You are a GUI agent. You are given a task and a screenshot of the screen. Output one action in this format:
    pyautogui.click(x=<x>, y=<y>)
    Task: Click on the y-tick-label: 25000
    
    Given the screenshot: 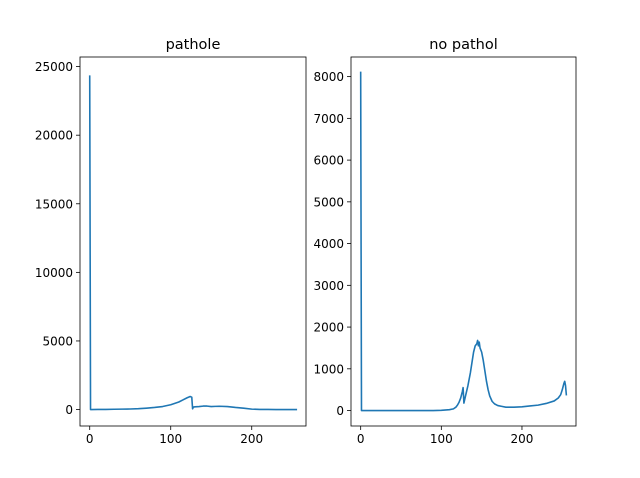 What is the action you would take?
    pyautogui.click(x=54, y=67)
    